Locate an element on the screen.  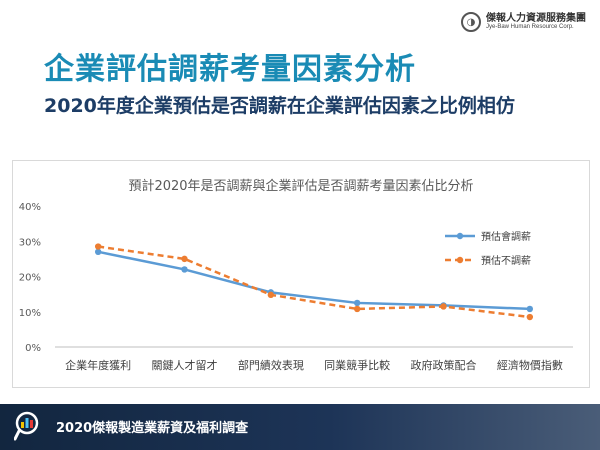
x-tick-label: 部門績效表現 is located at coordinates (271, 365).